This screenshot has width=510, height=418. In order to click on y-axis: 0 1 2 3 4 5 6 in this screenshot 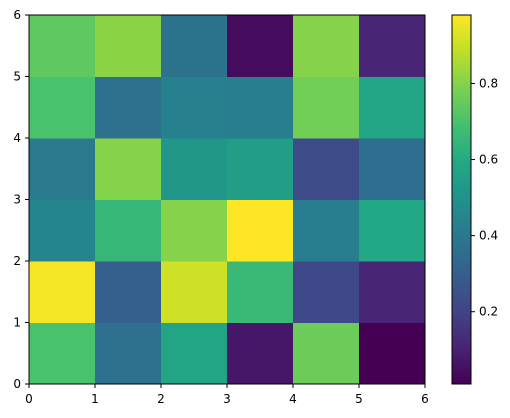, I will do `click(21, 199)`.